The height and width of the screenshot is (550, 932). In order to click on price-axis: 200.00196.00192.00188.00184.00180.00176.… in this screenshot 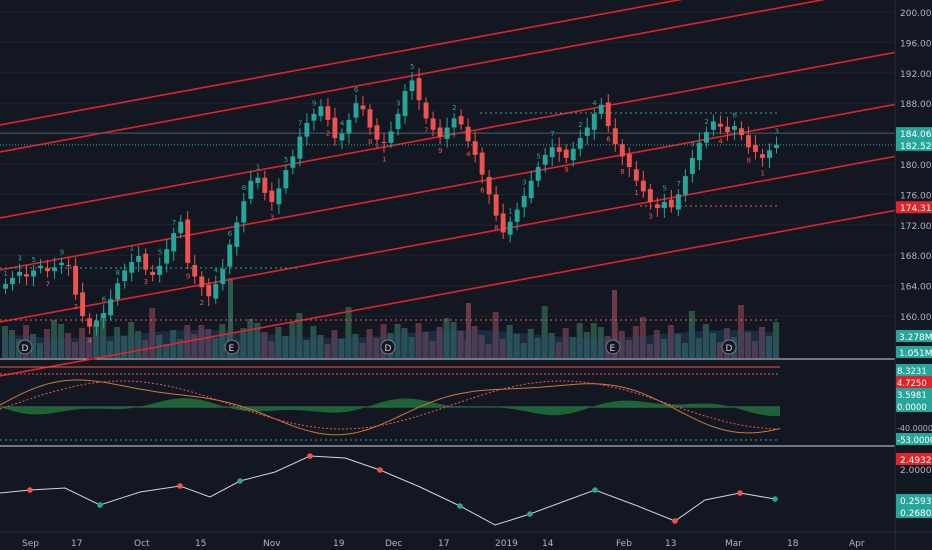, I will do `click(913, 275)`.